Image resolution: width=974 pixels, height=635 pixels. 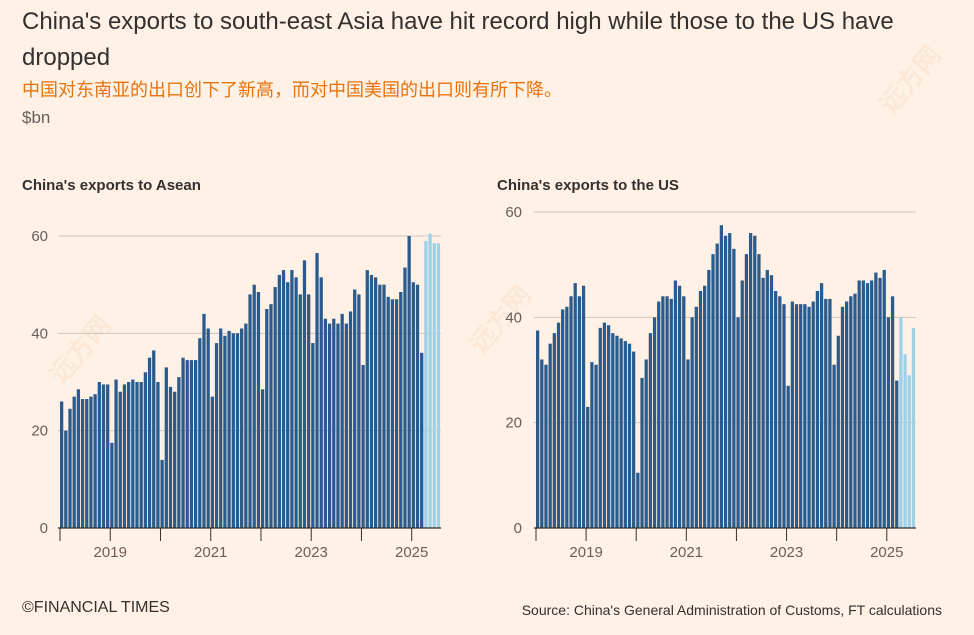 What do you see at coordinates (96, 607) in the screenshot?
I see `ft-credit: ©FINANCIAL TIMES` at bounding box center [96, 607].